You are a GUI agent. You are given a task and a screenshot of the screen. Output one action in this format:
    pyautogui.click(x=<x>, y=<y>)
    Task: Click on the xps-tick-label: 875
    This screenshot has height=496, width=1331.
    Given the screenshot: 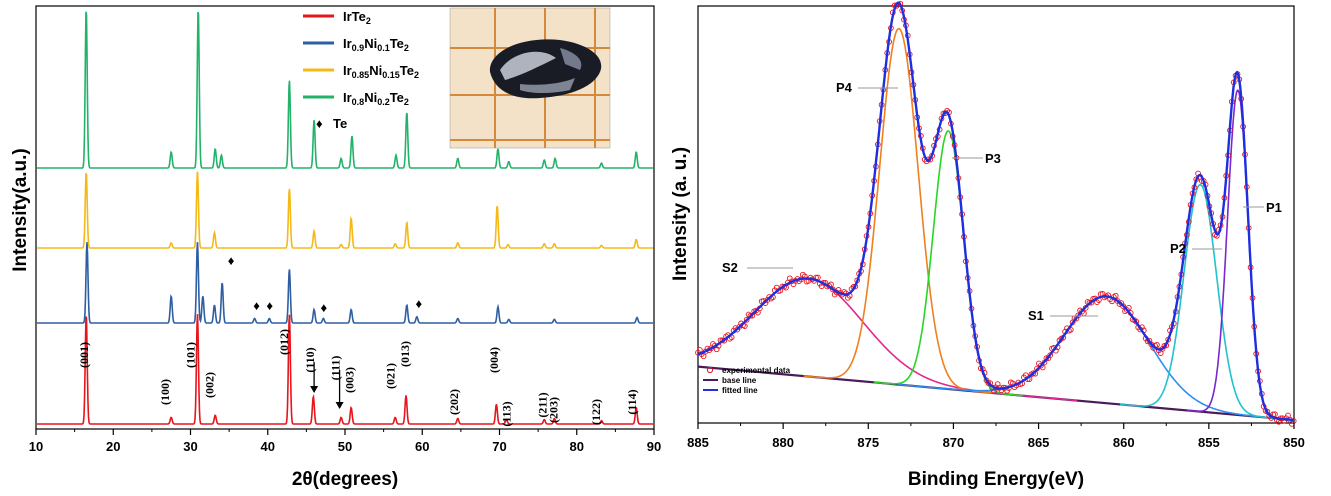 What is the action you would take?
    pyautogui.click(x=868, y=442)
    